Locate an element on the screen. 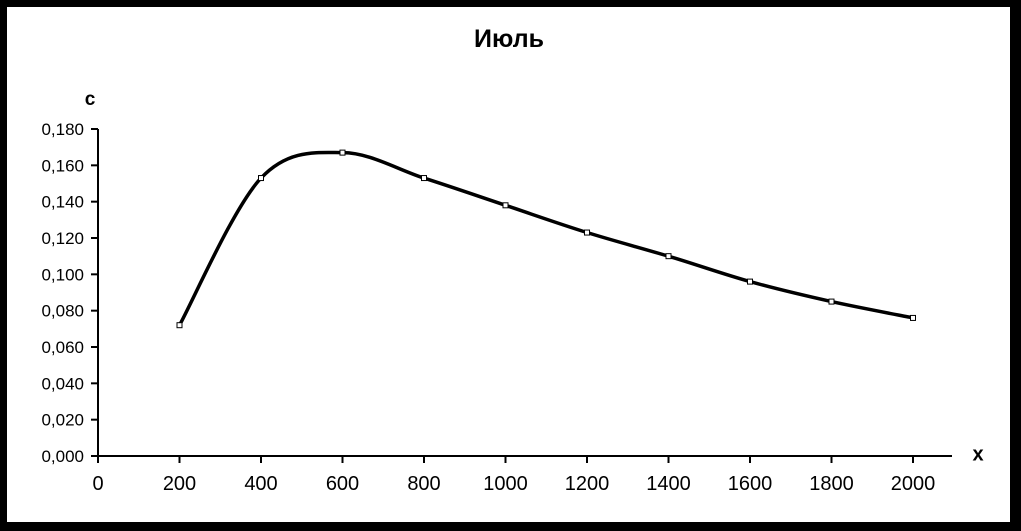 Image resolution: width=1021 pixels, height=531 pixels. x-tick-label: 1800 is located at coordinates (831, 484).